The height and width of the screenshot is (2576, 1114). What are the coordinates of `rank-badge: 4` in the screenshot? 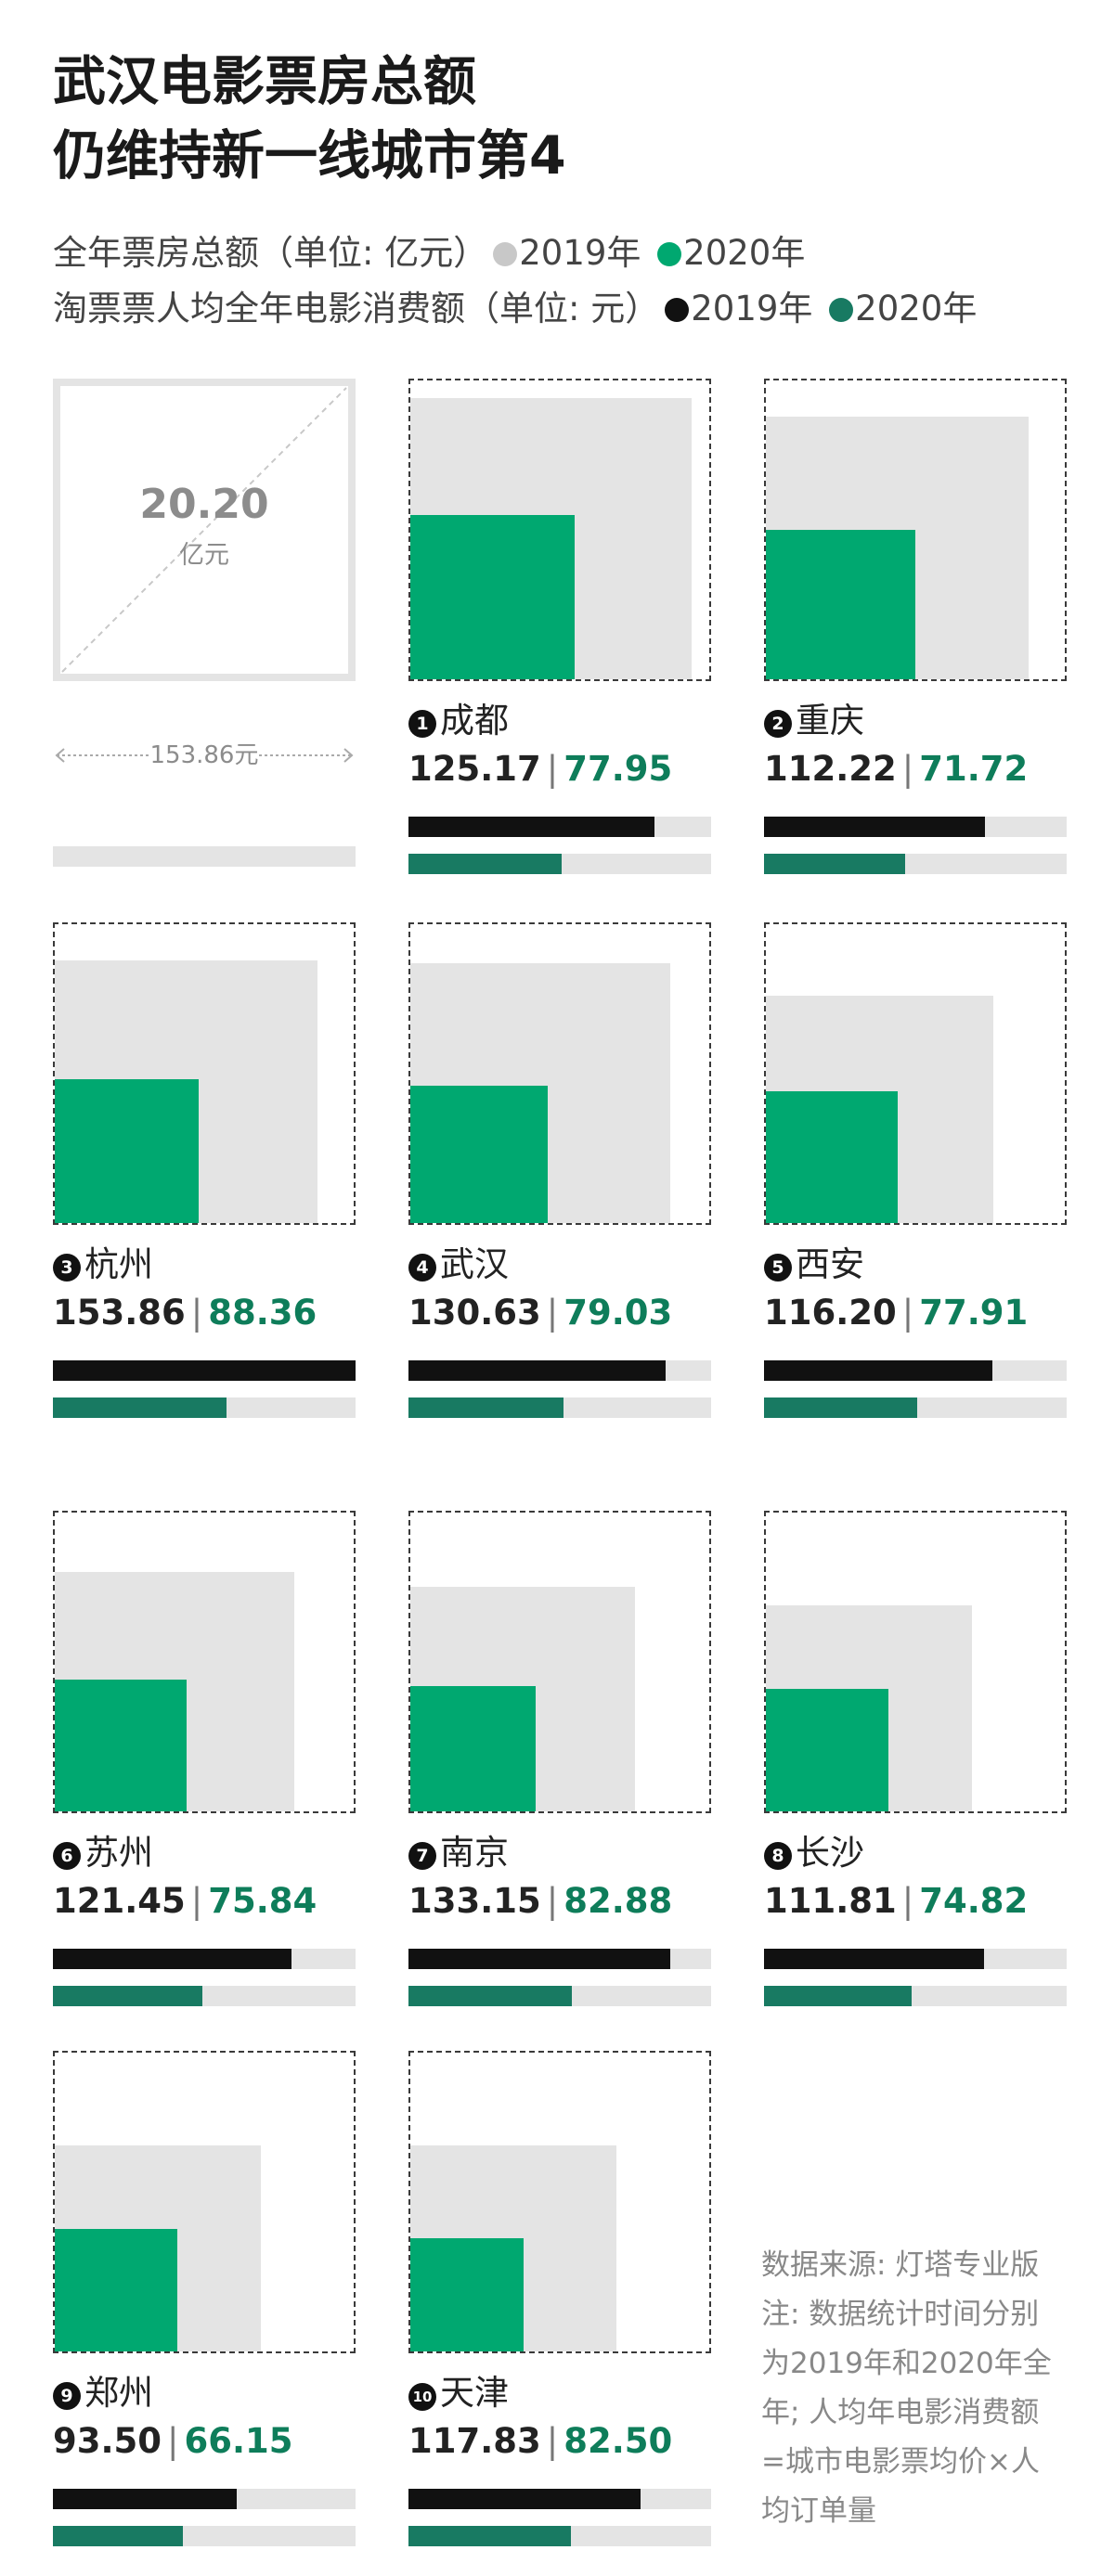 It's located at (422, 1268).